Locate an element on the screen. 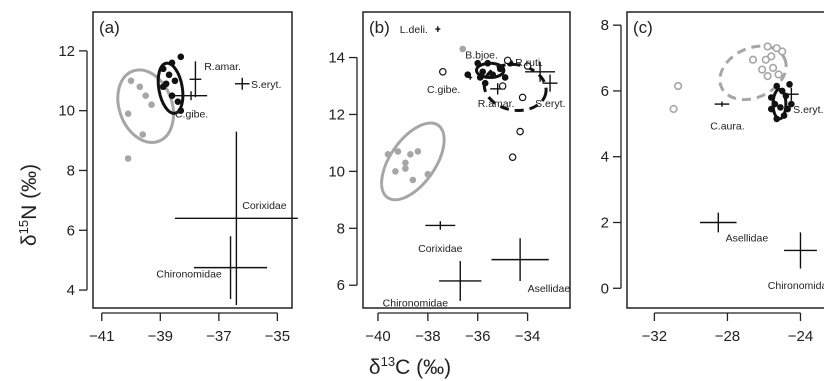  y-tick-label: 12 is located at coordinates (66, 51).